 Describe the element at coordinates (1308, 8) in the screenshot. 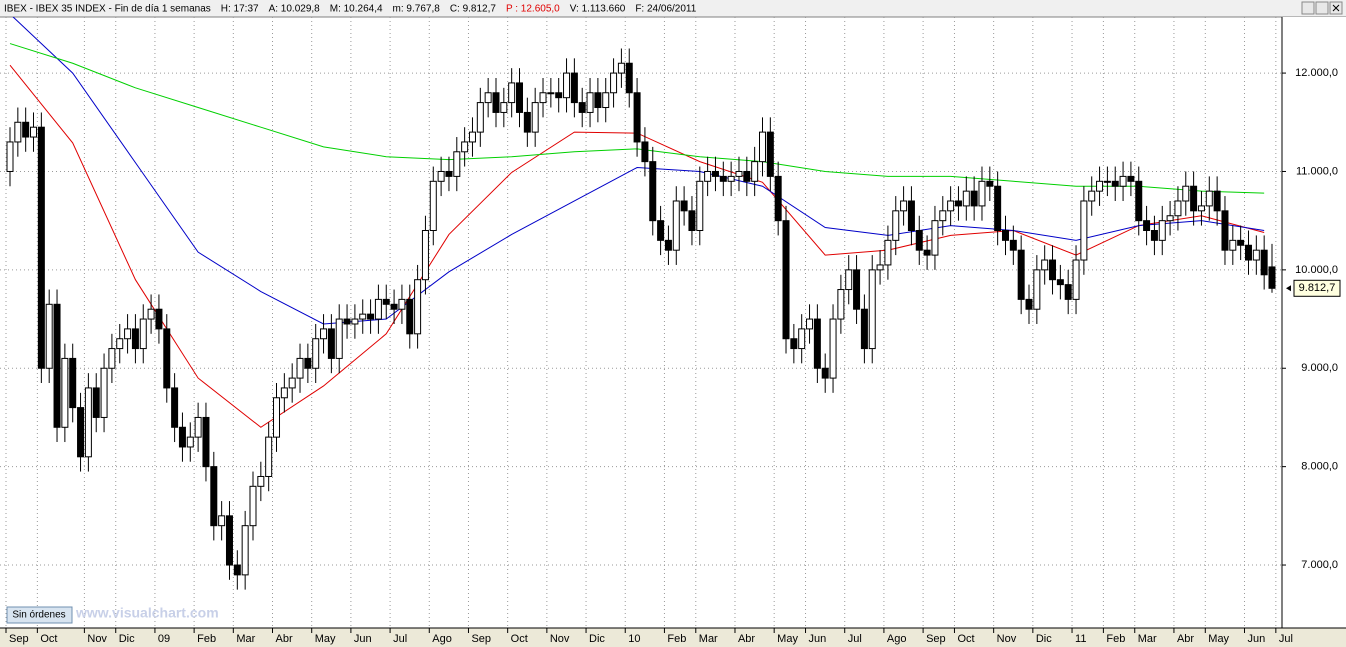

I see `minimize-button` at that location.